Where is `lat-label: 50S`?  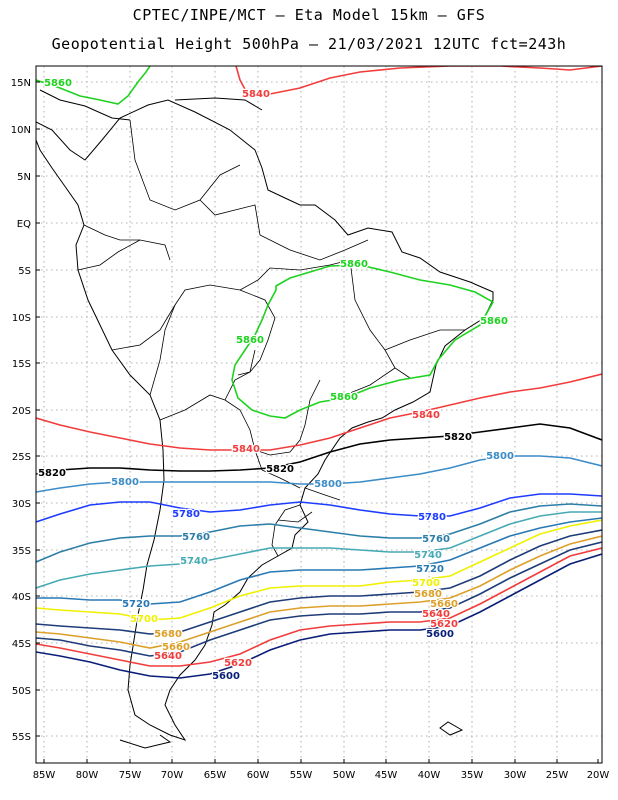 lat-label: 50S is located at coordinates (21, 691).